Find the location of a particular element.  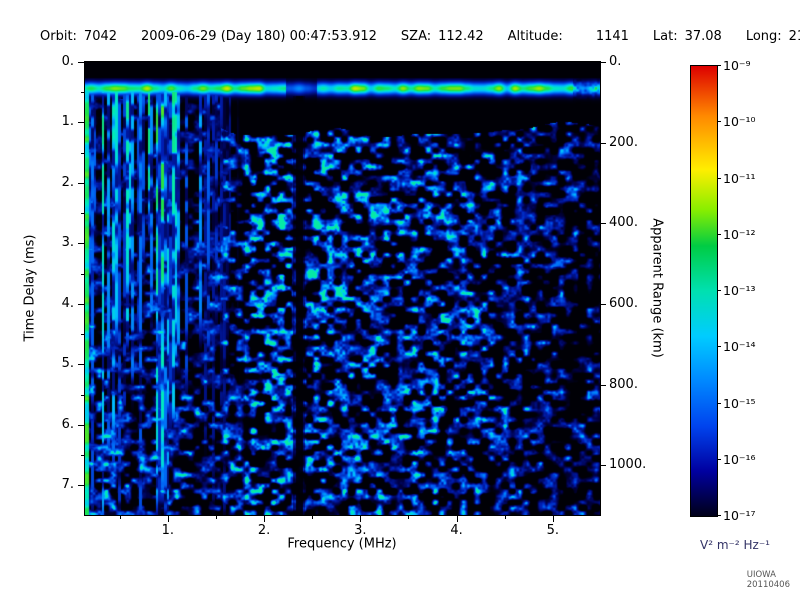

colorbar-unit-label: V² m⁻² Hz⁻¹ is located at coordinates (735, 545).